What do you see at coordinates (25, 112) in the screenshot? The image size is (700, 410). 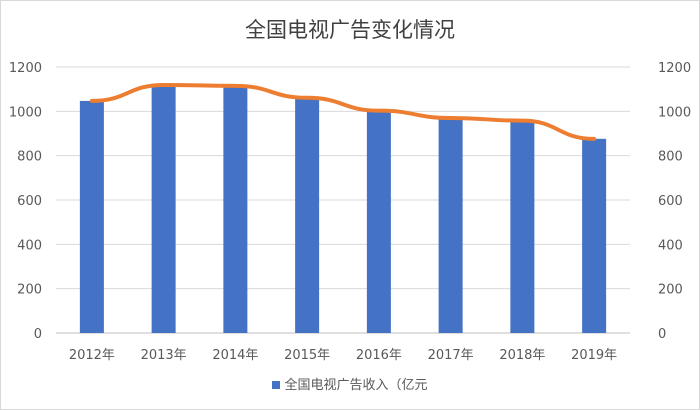 I see `y-tick-label: 1000` at bounding box center [25, 112].